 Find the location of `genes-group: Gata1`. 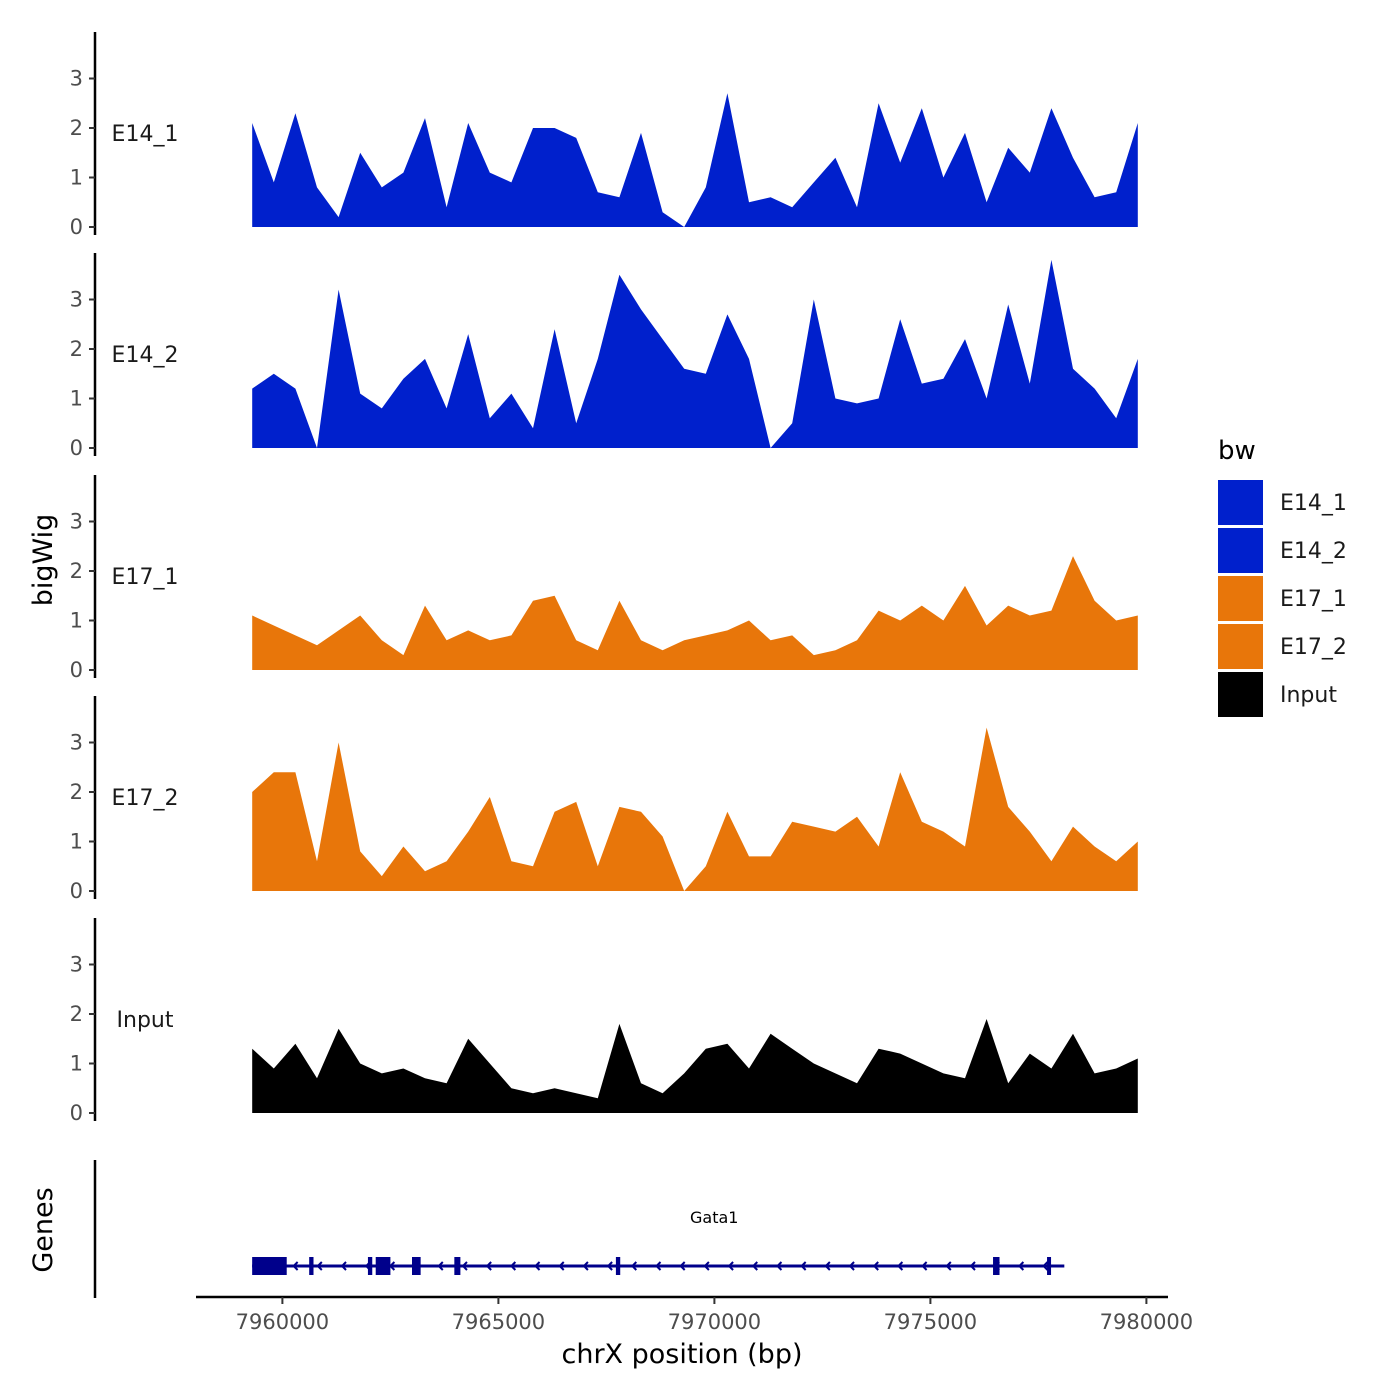

genes-group: Gata1 is located at coordinates (579, 1229).